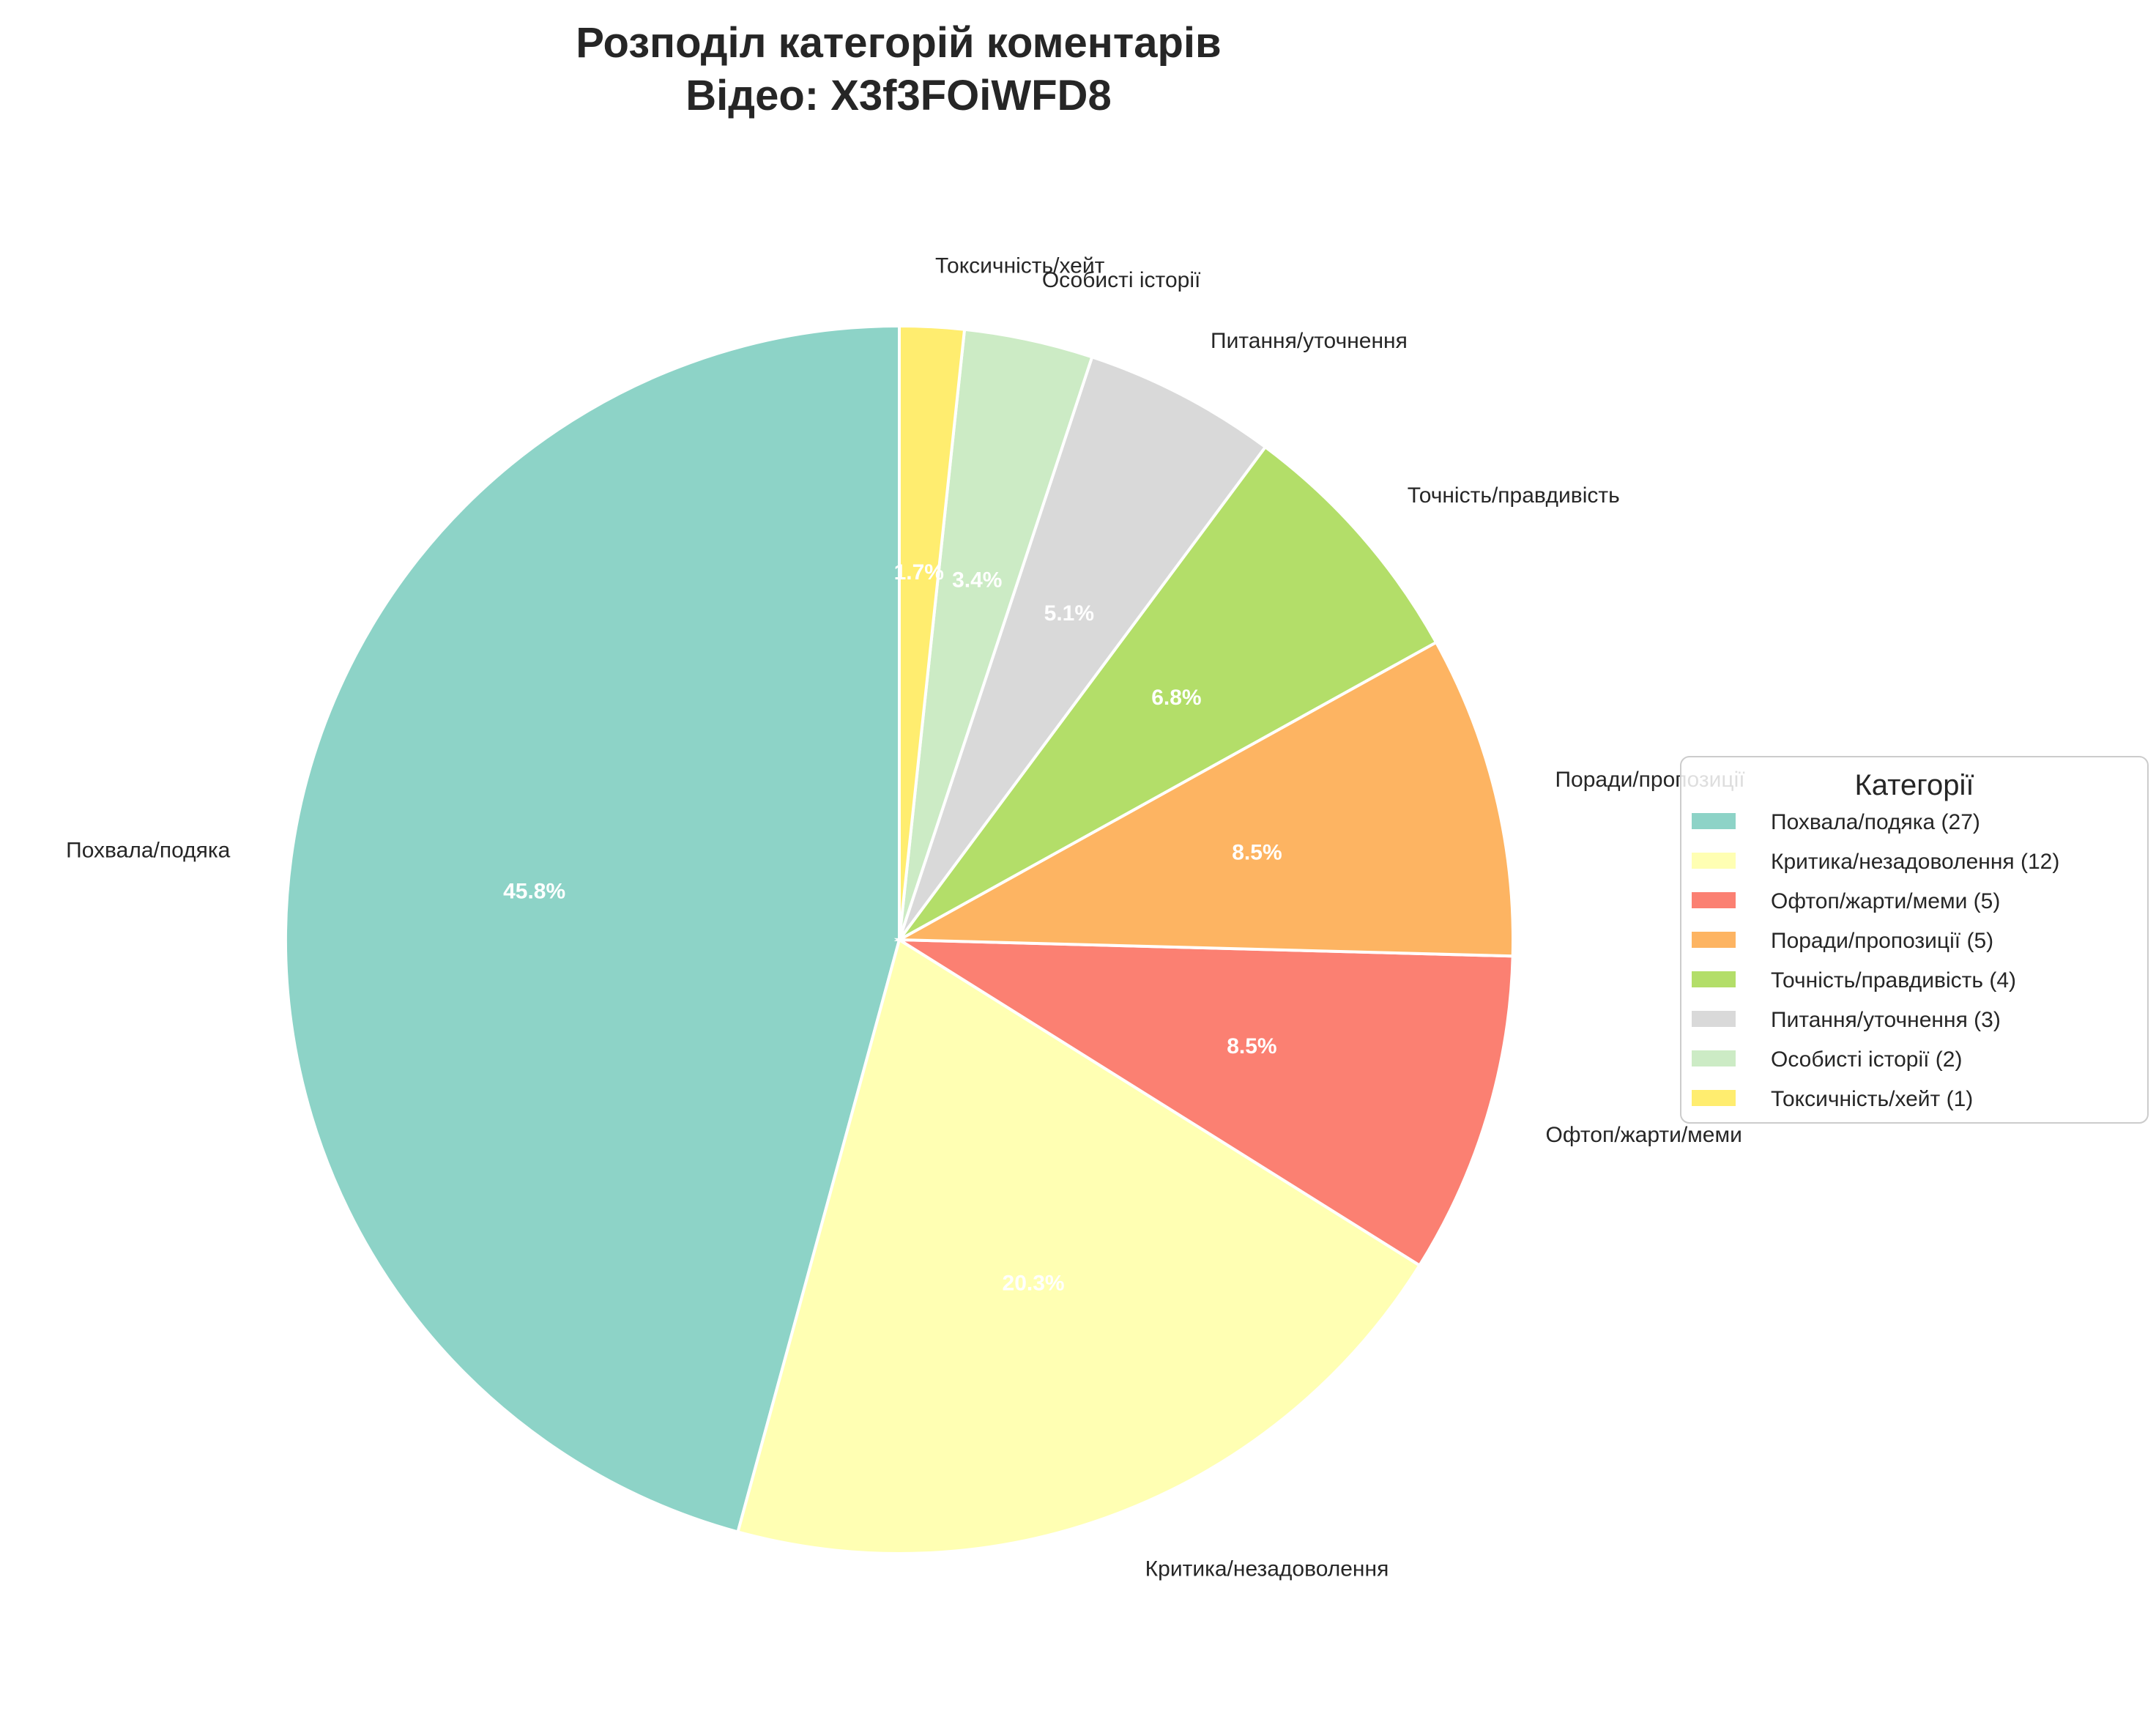 The height and width of the screenshot is (1725, 2156). Describe the element at coordinates (1872, 1099) in the screenshot. I see `legend-label-7: Токсичність/хейт (1)` at that location.